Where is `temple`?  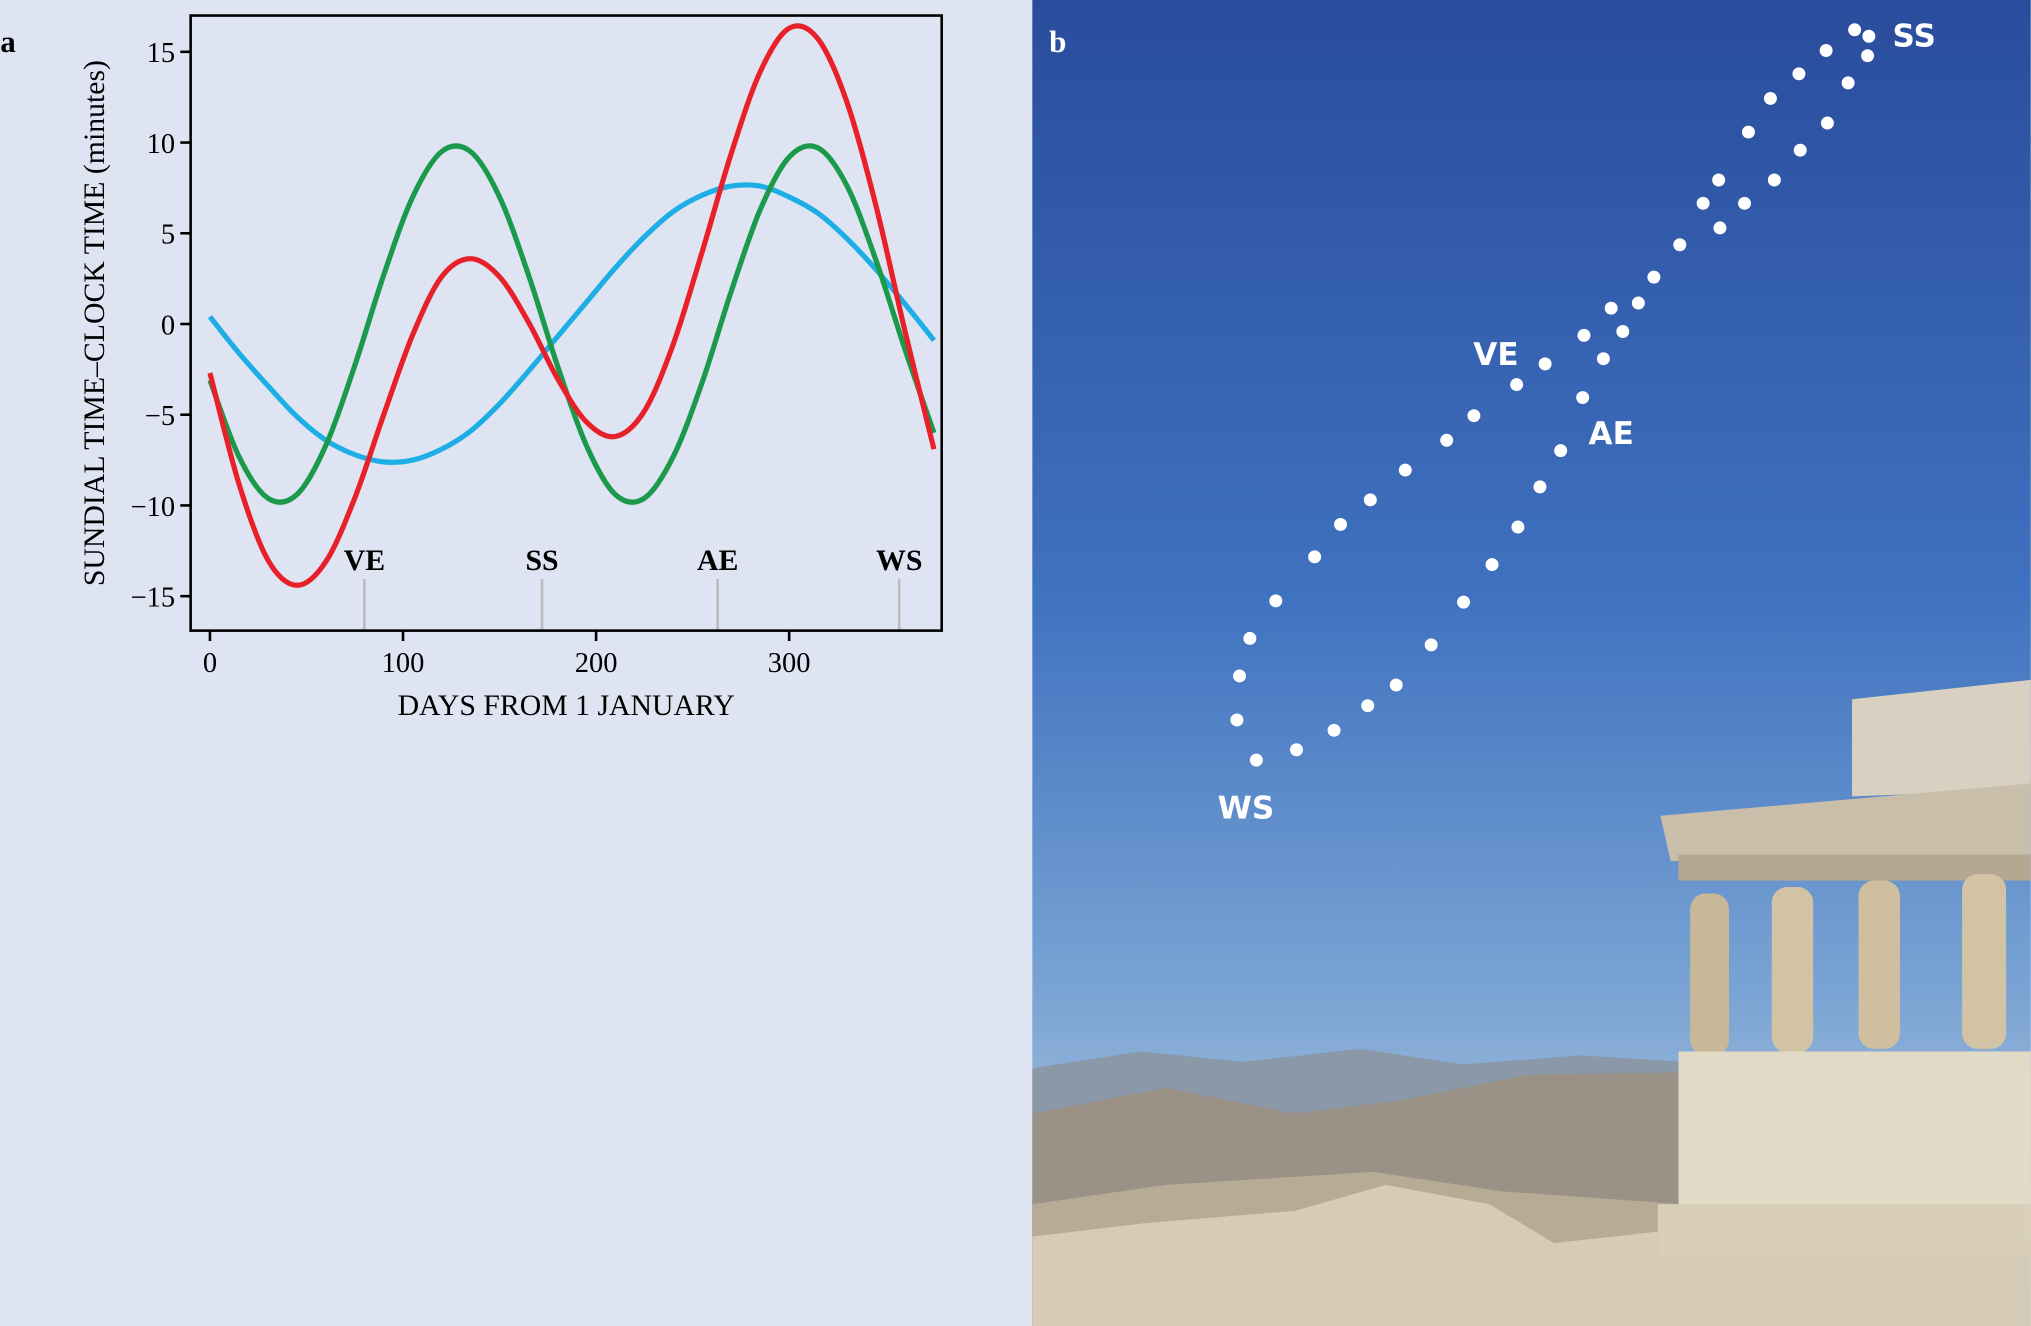
temple is located at coordinates (1844, 968).